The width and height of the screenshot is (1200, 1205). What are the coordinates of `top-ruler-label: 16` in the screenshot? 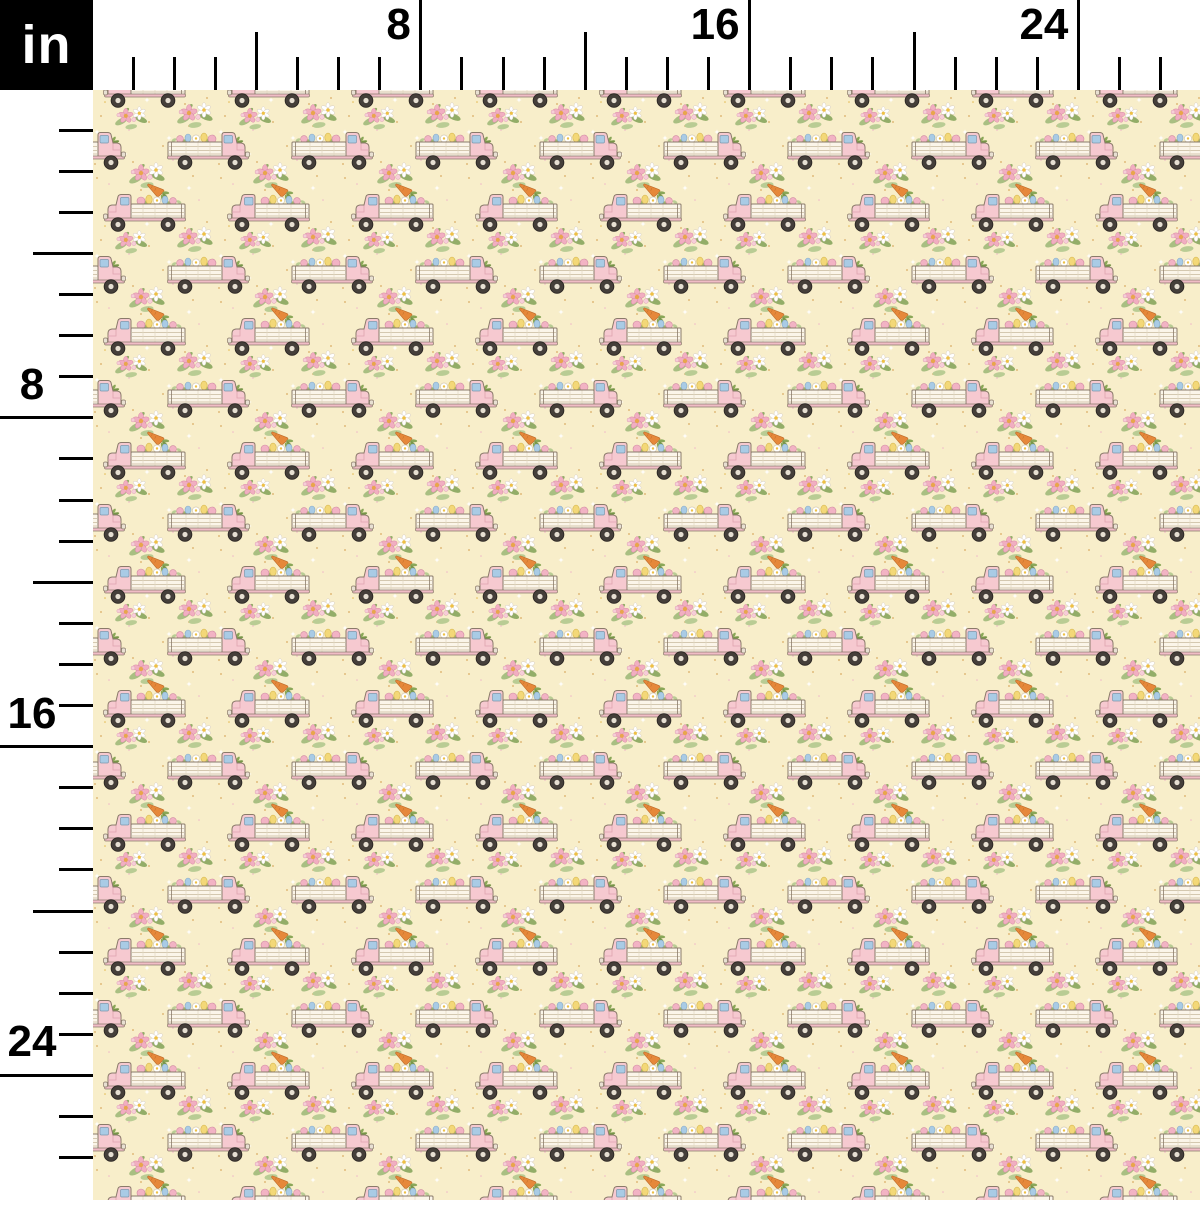 It's located at (715, 24).